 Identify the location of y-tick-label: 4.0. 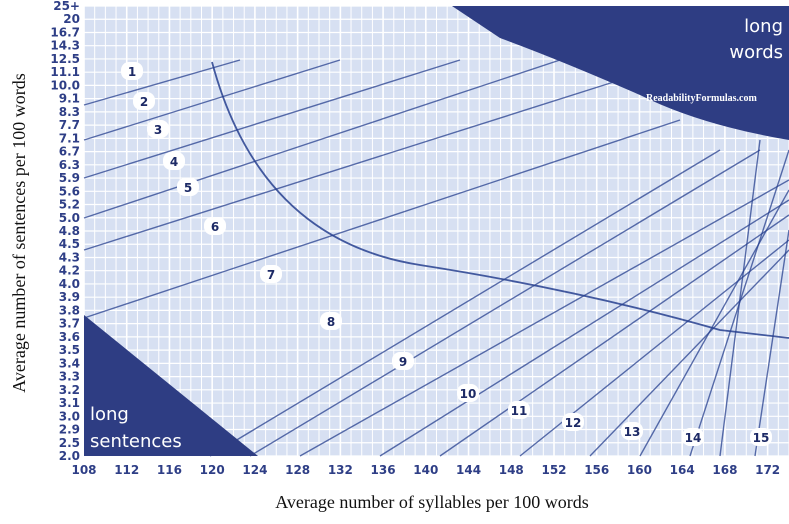
(69, 284).